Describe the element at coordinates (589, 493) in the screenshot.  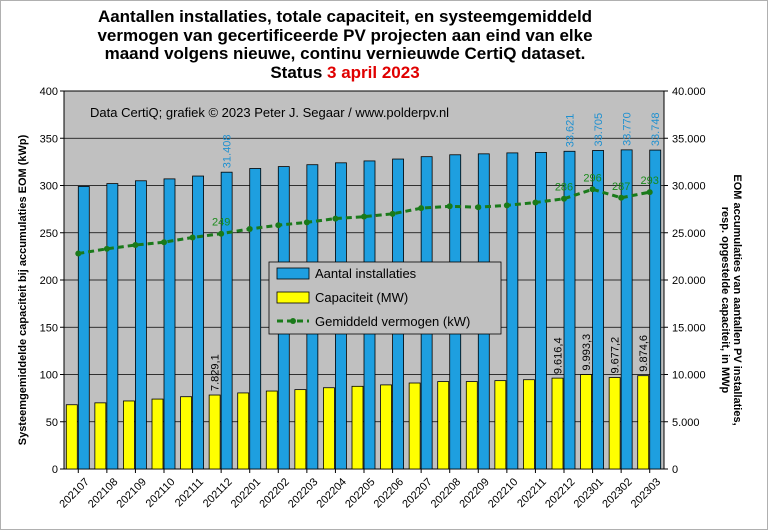
I see `x-tick-label: 202301` at that location.